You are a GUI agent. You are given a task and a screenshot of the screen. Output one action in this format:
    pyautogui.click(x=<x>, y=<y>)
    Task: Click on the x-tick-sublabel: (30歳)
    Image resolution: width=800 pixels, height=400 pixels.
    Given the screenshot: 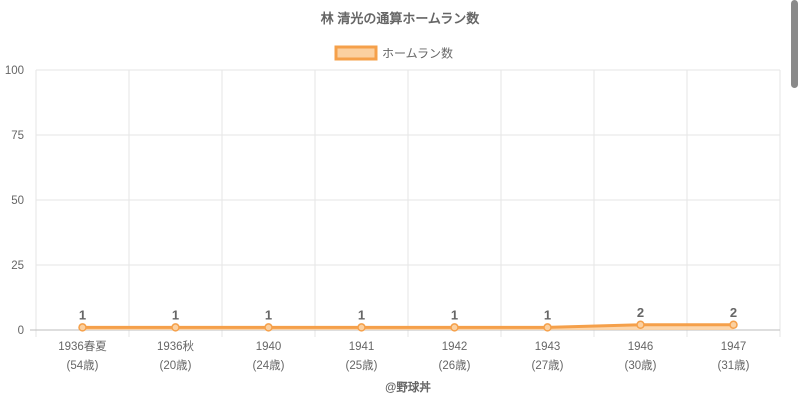 What is the action you would take?
    pyautogui.click(x=641, y=365)
    